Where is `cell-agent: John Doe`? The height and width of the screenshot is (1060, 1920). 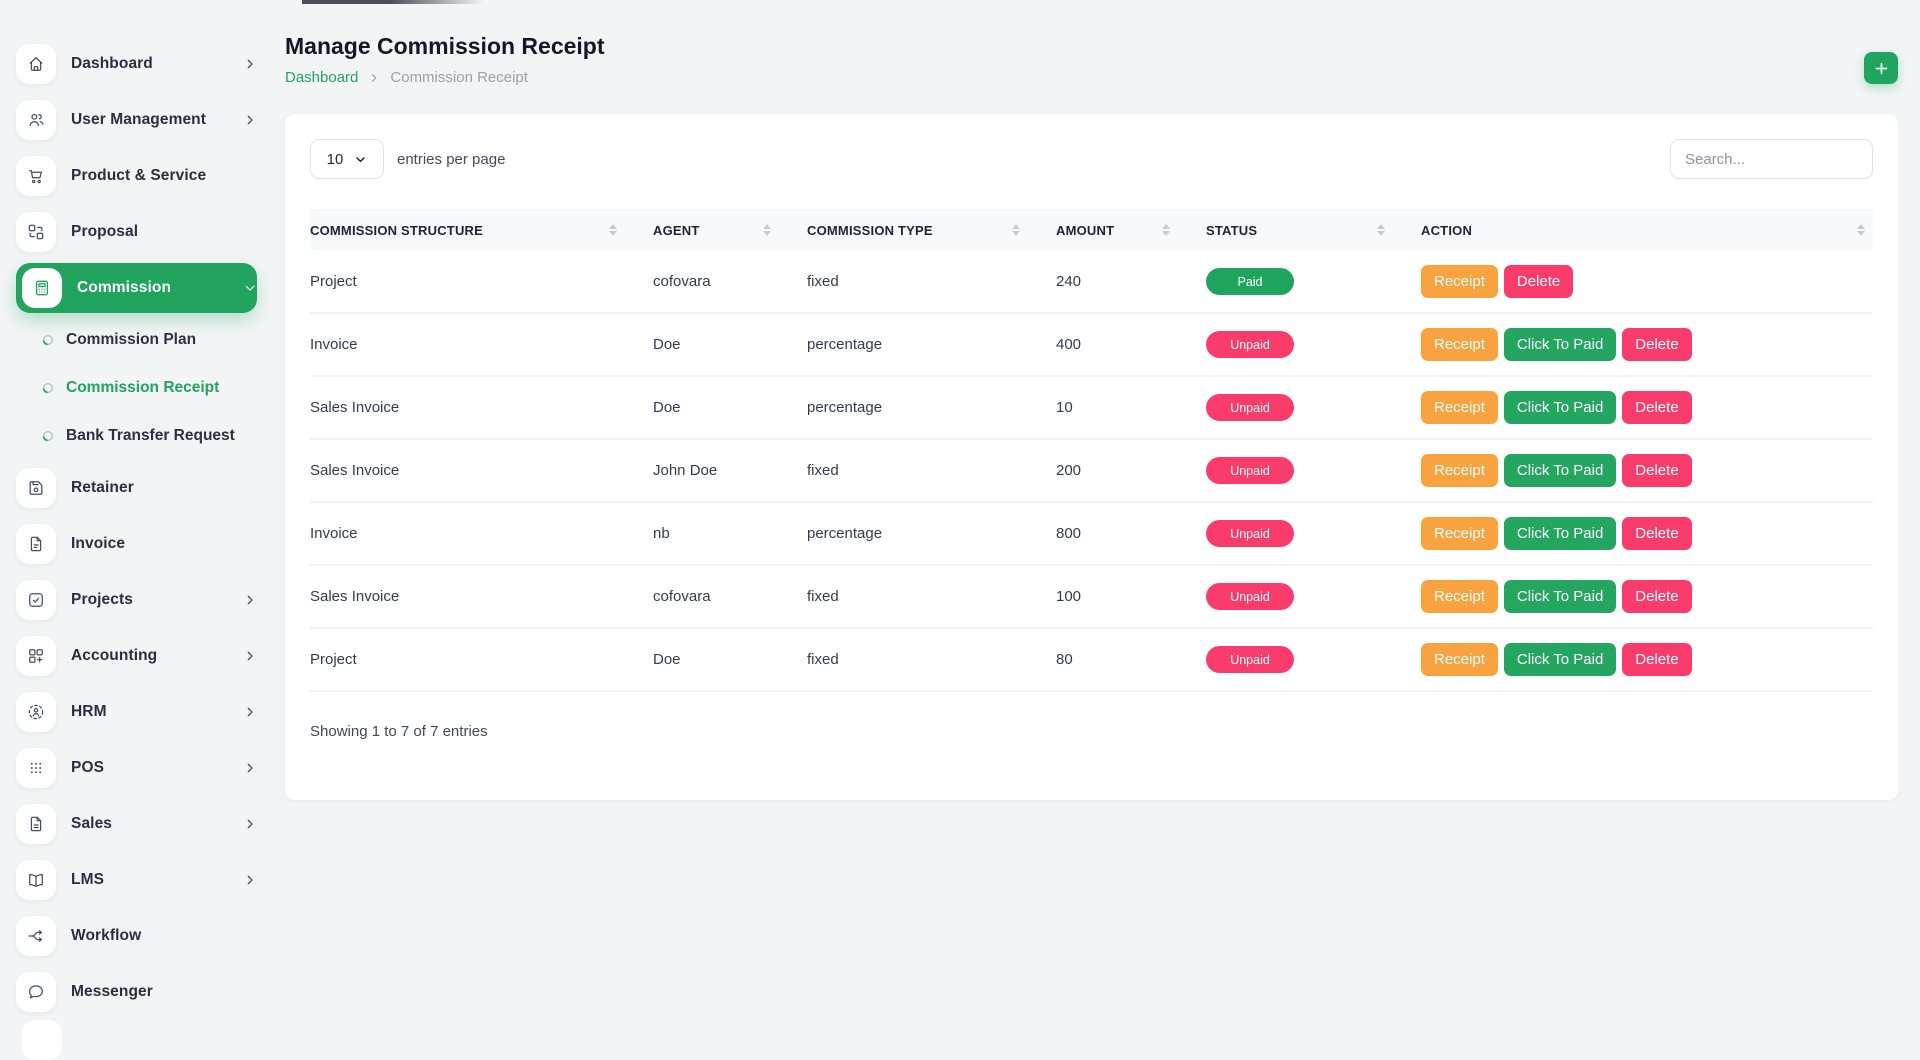 cell-agent: John Doe is located at coordinates (685, 470).